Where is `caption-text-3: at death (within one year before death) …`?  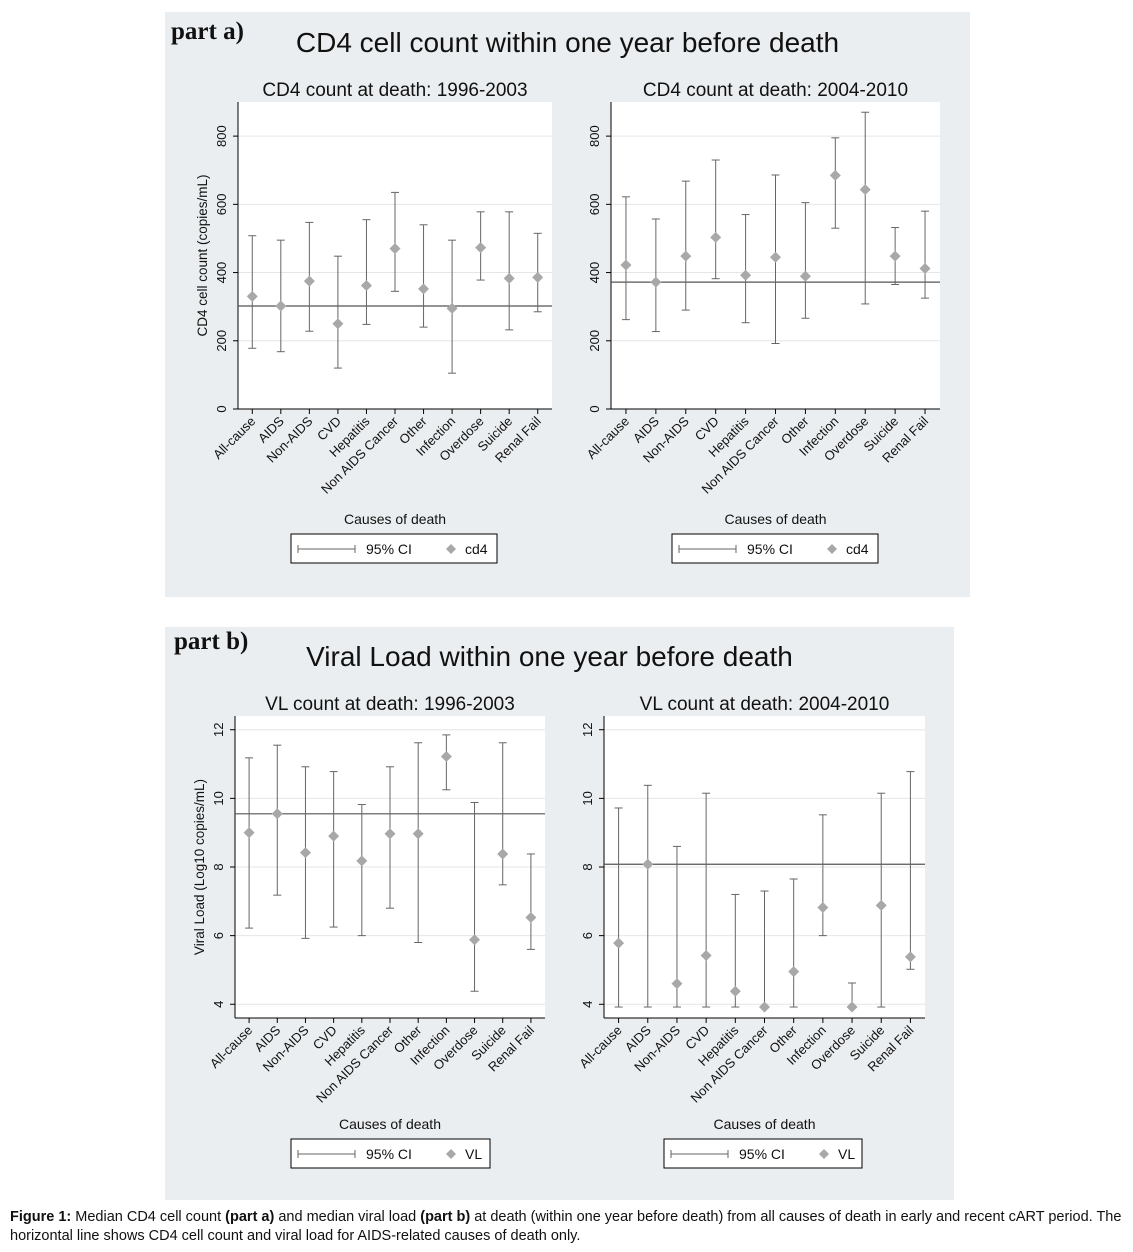
caption-text-3: at death (within one year before death) … is located at coordinates (566, 1226).